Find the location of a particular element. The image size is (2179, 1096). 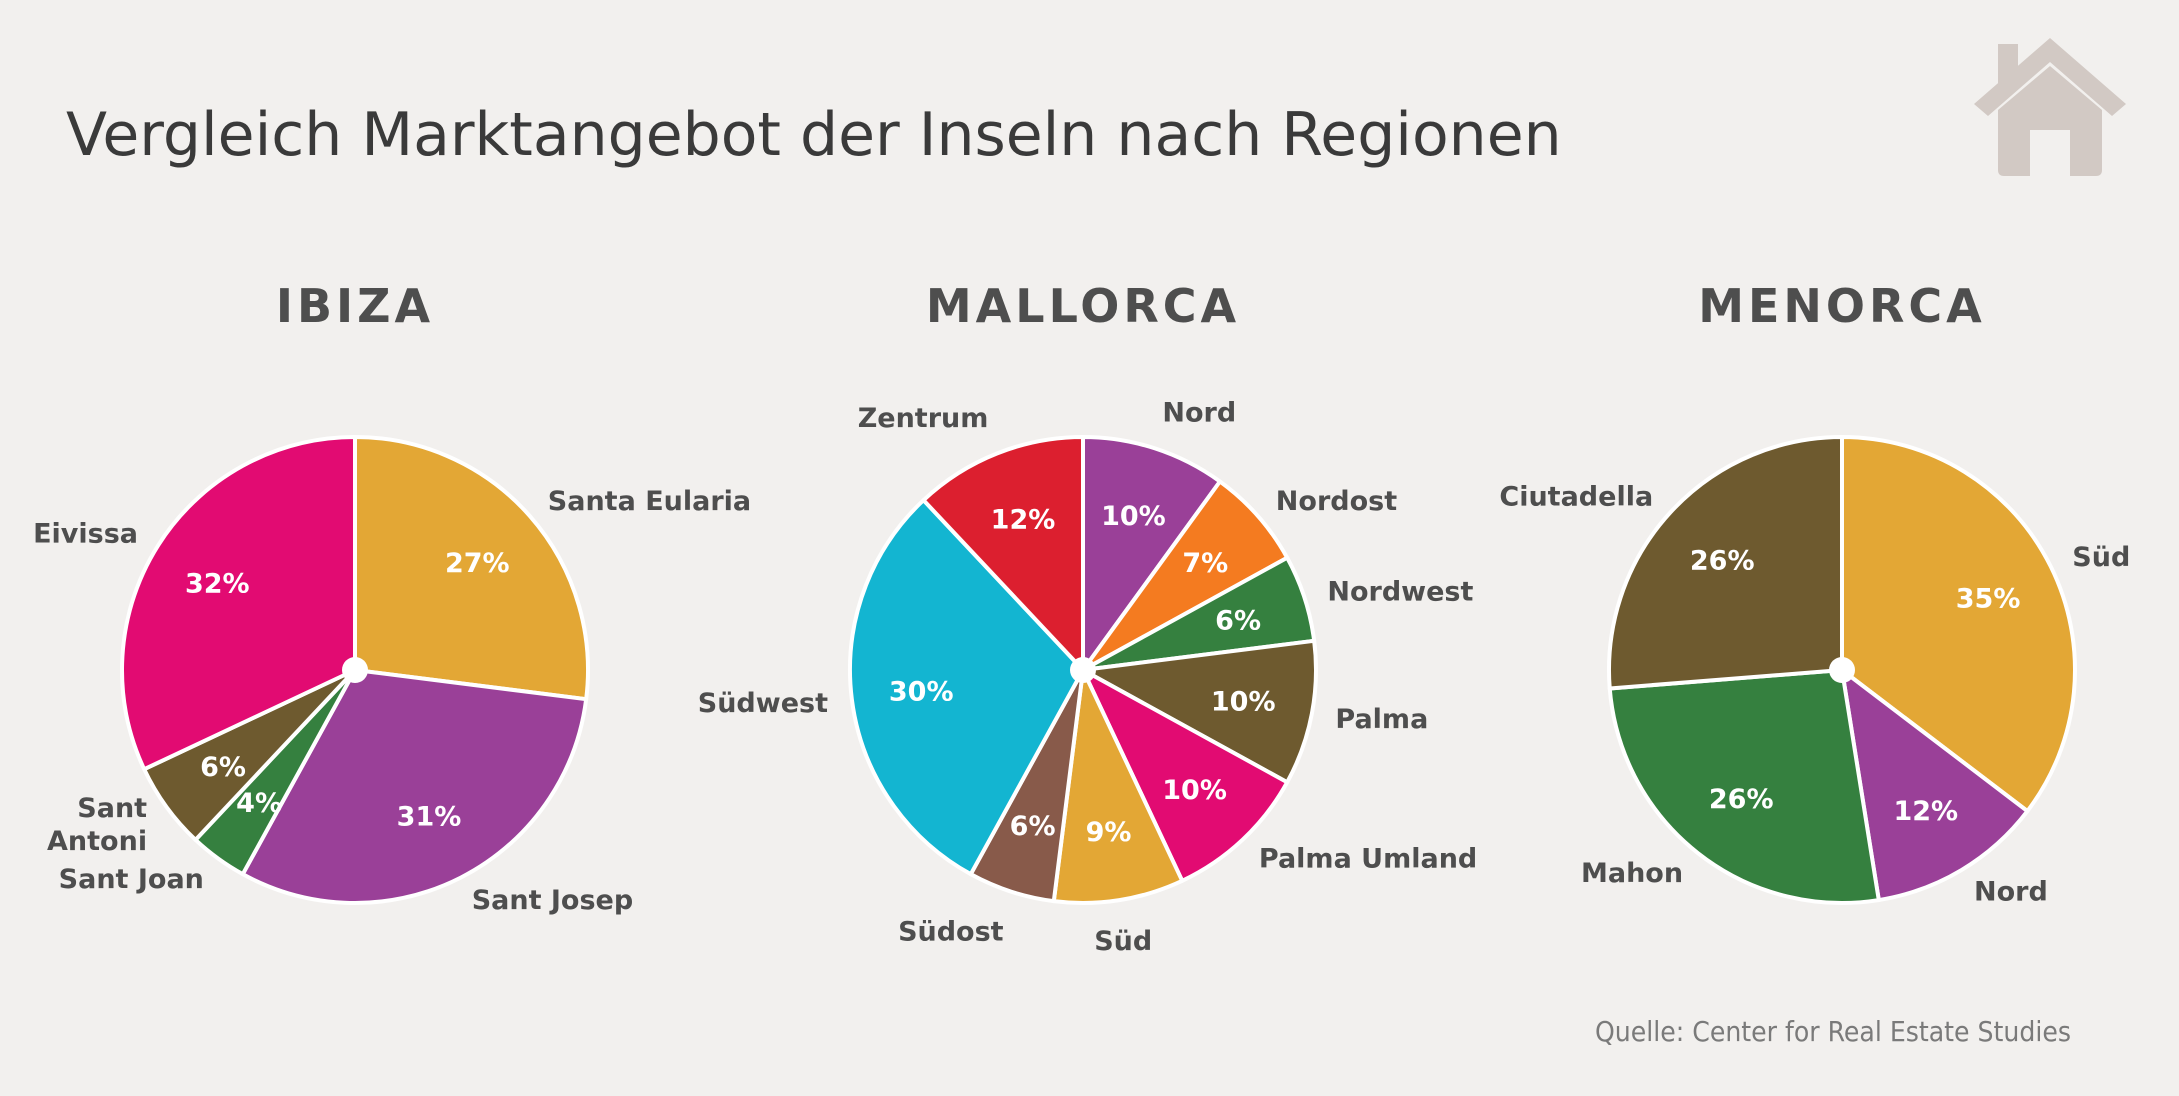

ibiza-slice-sant-josep is located at coordinates (414, 786).